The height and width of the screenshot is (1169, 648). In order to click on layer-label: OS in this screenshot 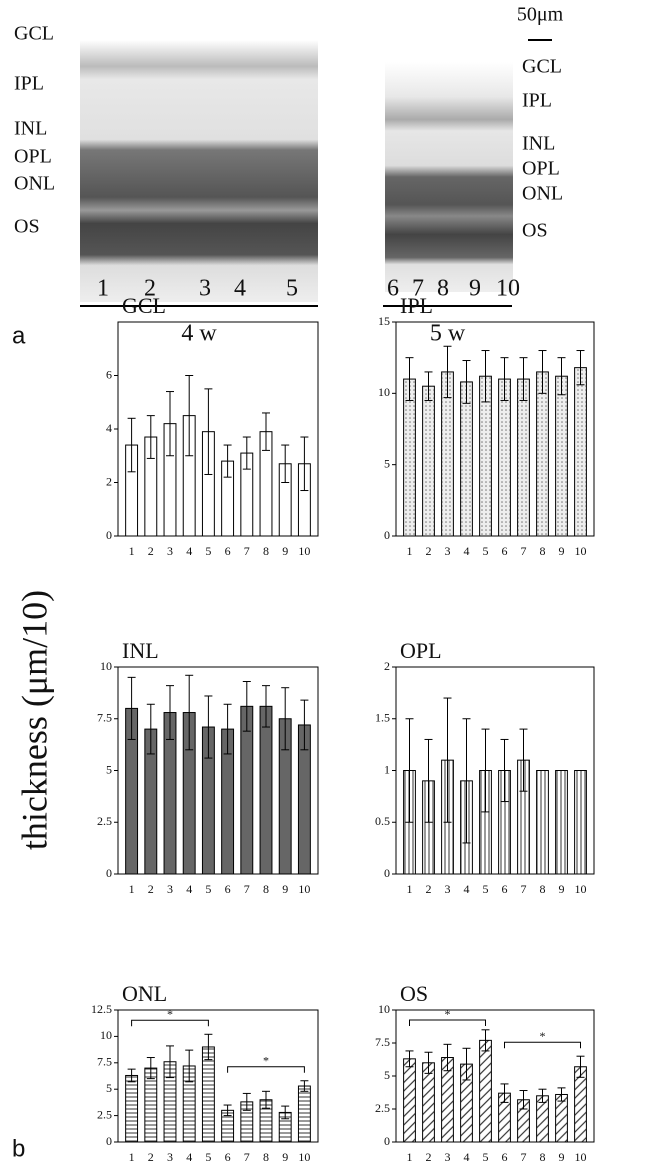, I will do `click(535, 231)`.